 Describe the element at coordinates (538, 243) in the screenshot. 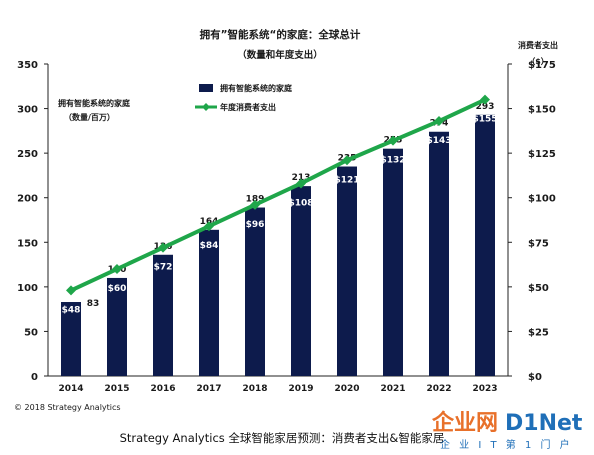

I see `right-tick-label: $75` at that location.